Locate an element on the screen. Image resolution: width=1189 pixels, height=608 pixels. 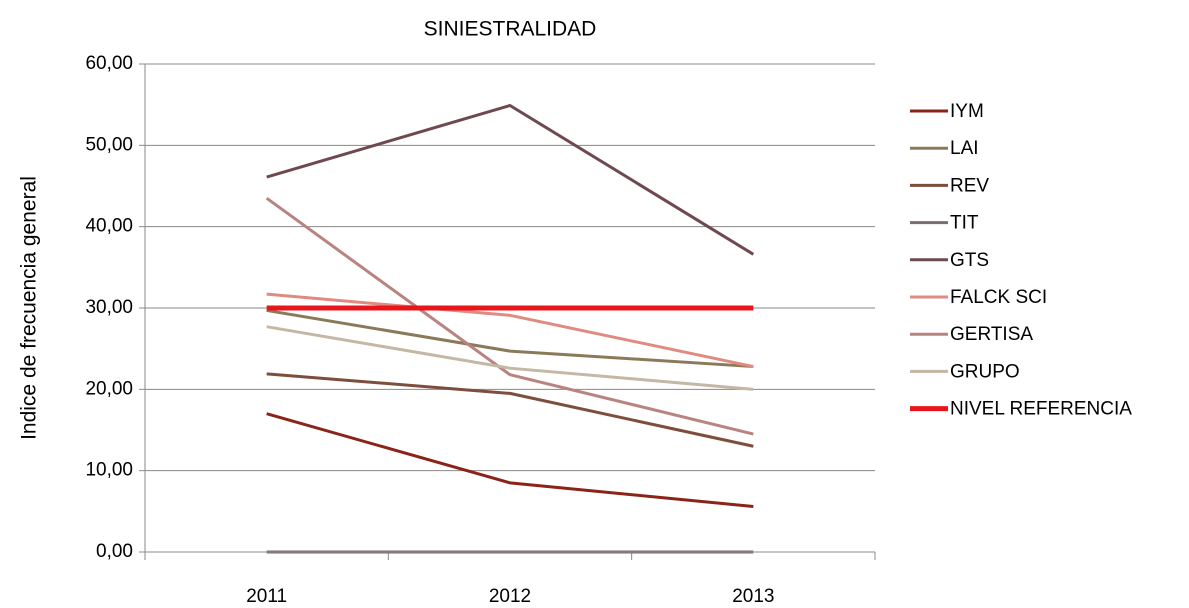
y-tick-label: 30,00 is located at coordinates (109, 307).